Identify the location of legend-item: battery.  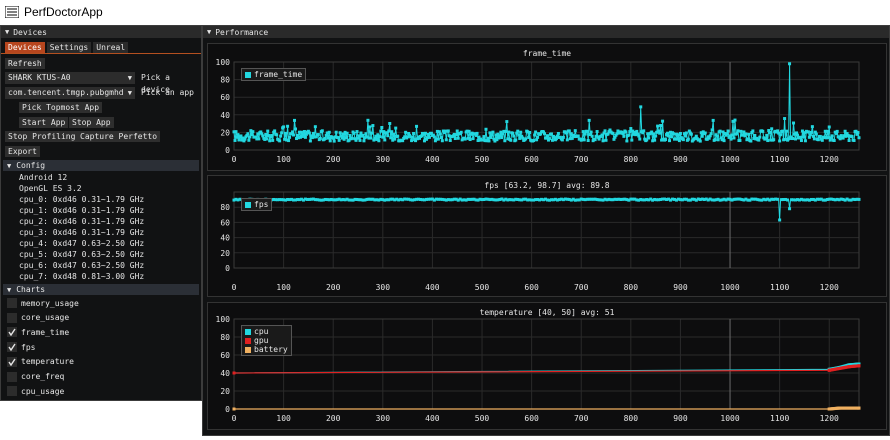
(266, 349).